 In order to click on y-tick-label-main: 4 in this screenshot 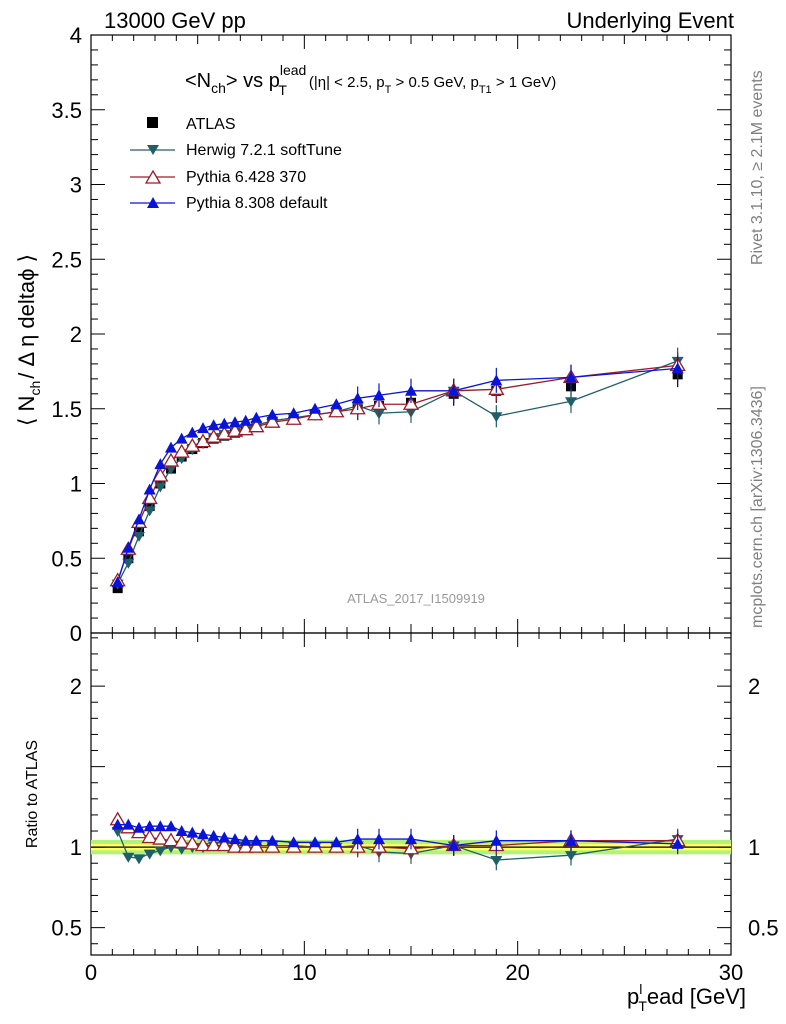, I will do `click(76, 35)`.